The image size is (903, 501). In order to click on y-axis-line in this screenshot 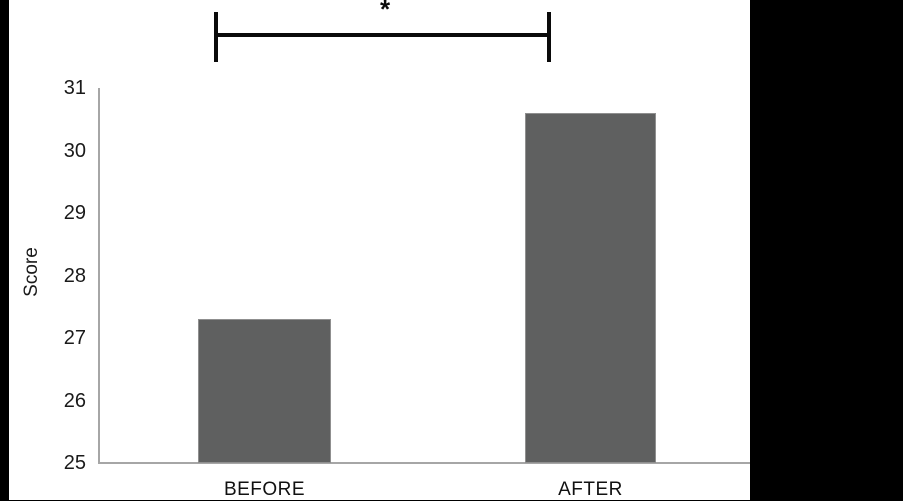, I will do `click(99, 275)`.